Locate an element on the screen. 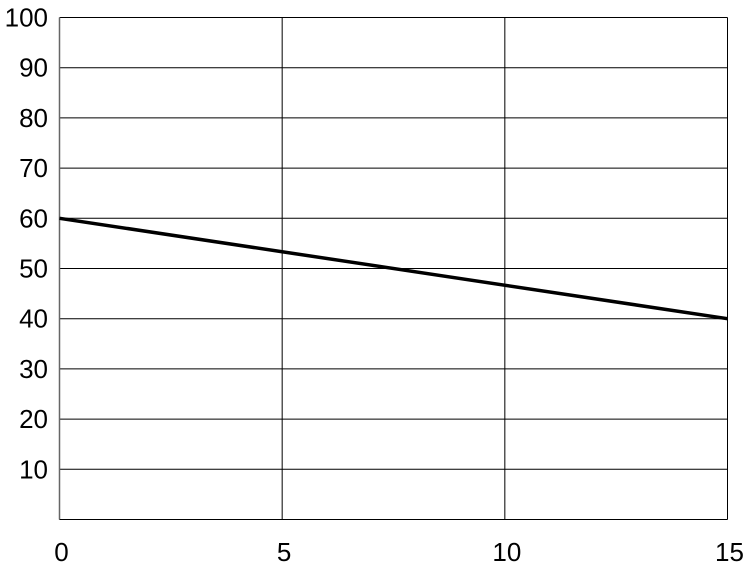 The width and height of the screenshot is (747, 574). x-tick-label: 10 is located at coordinates (506, 552).